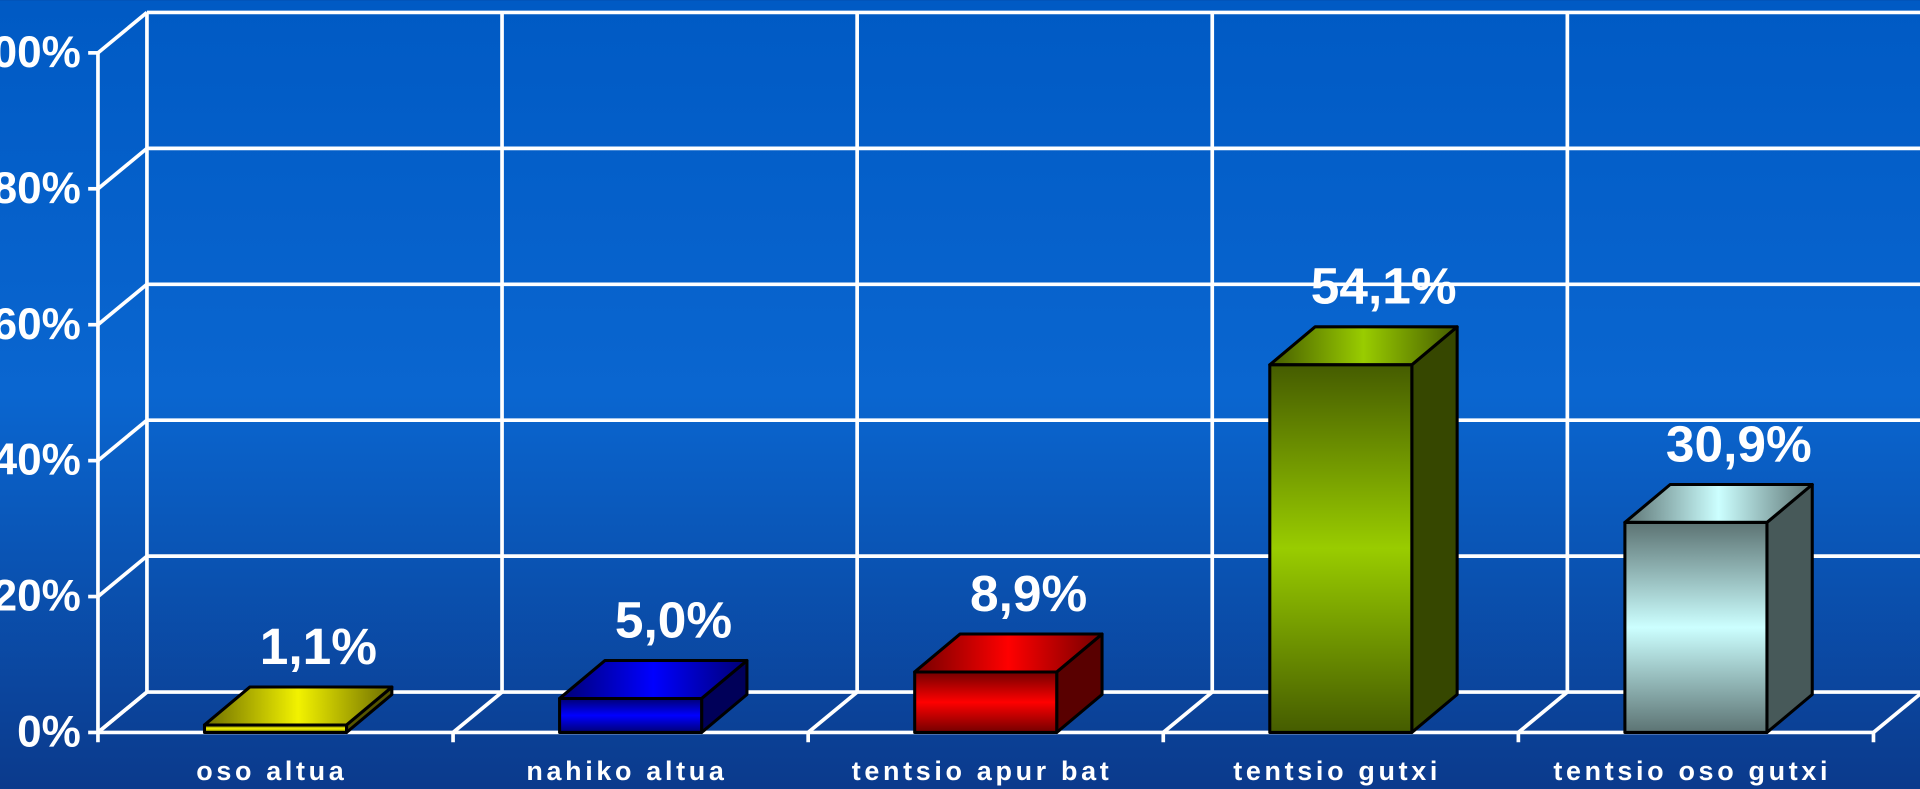 The width and height of the screenshot is (1920, 789). What do you see at coordinates (1739, 443) in the screenshot?
I see `data-label: 30,9%` at bounding box center [1739, 443].